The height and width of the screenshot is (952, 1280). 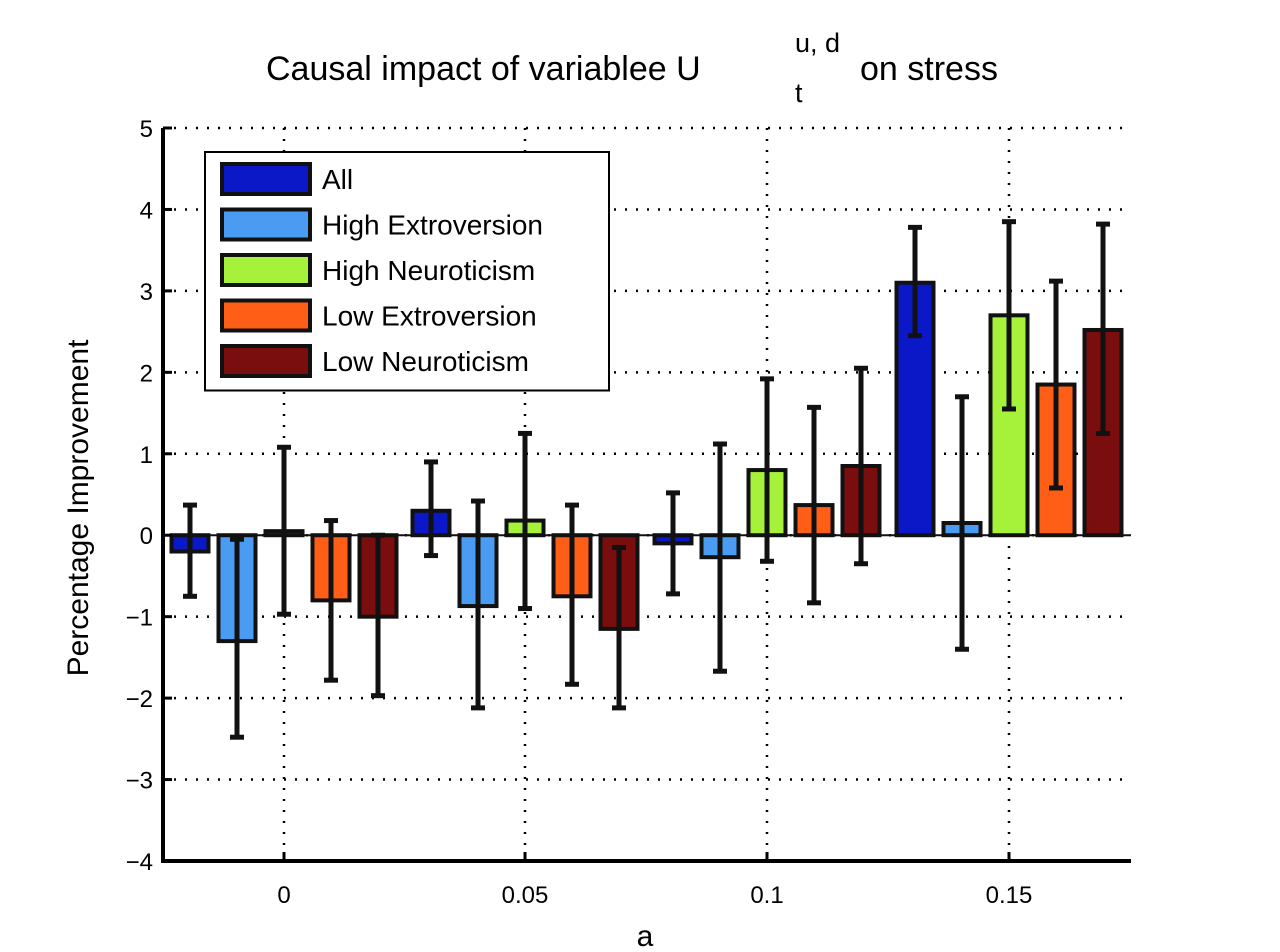 What do you see at coordinates (146, 536) in the screenshot?
I see `y-tick-label: 0` at bounding box center [146, 536].